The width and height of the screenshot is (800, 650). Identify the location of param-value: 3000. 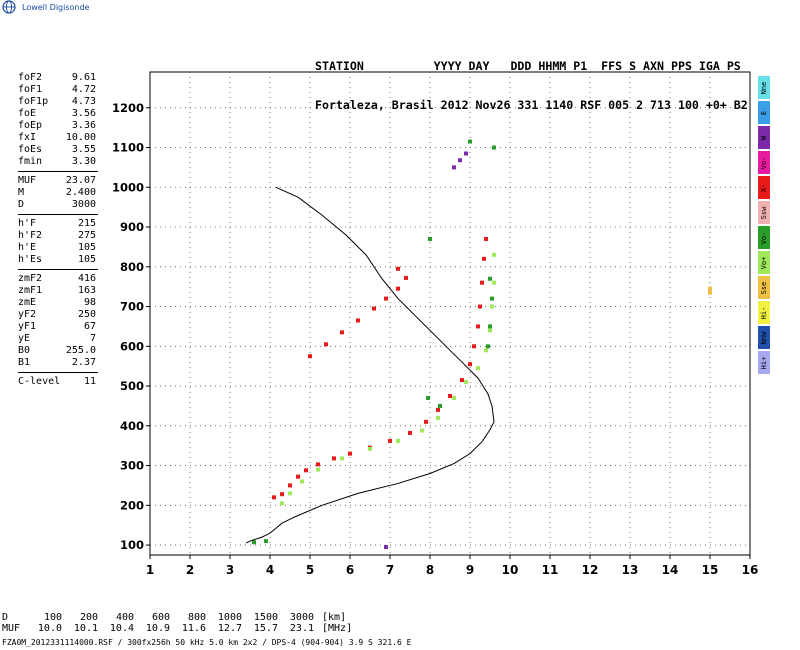
(83, 204).